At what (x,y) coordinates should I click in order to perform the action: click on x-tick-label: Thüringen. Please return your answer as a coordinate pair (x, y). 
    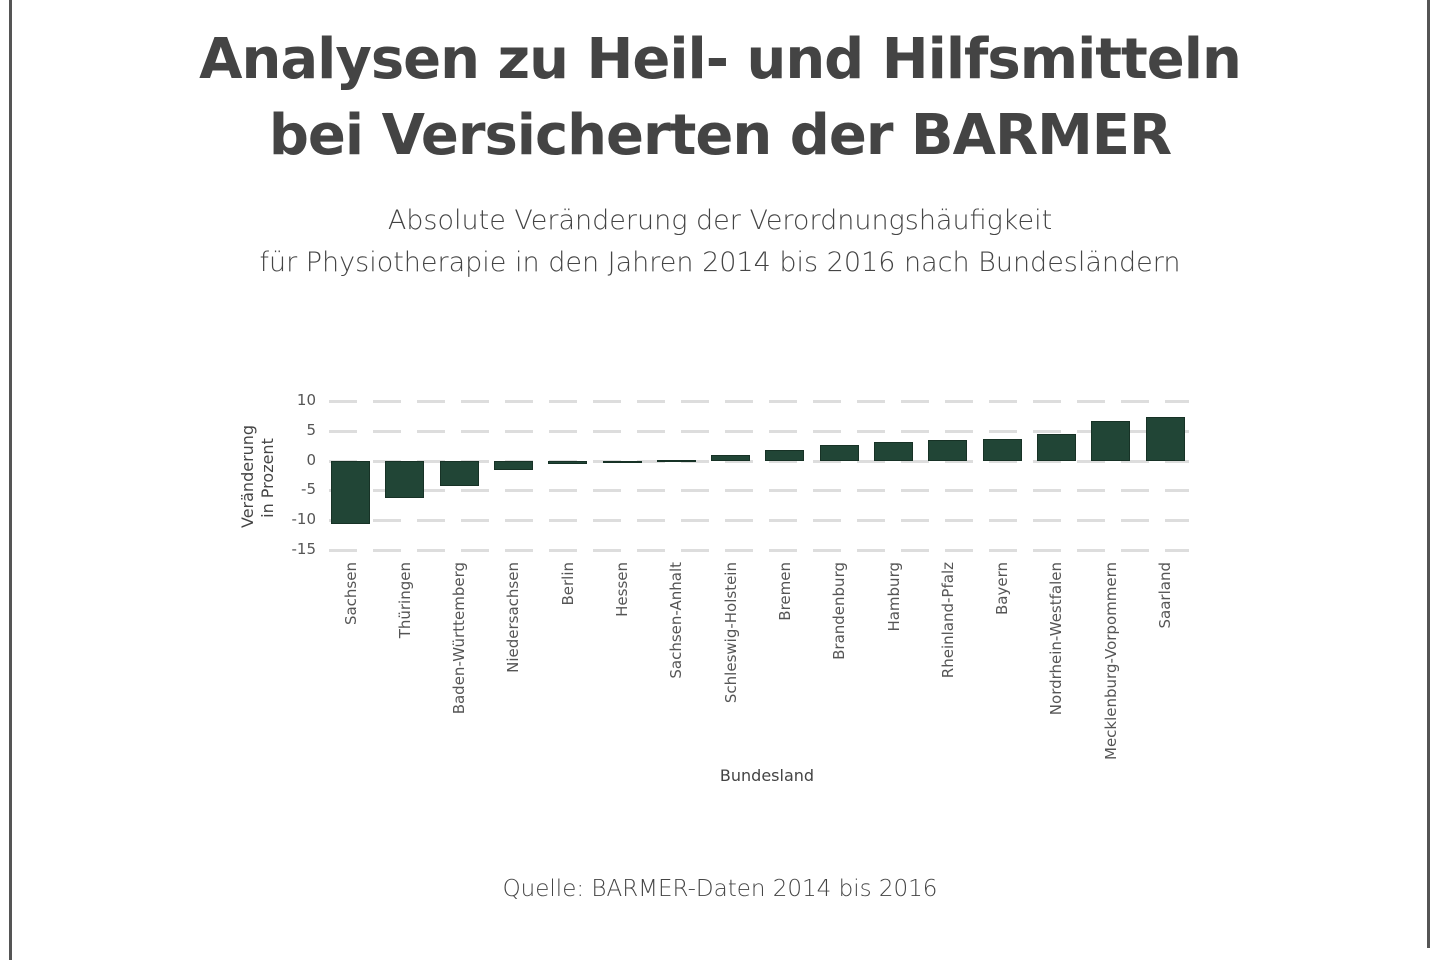
    Looking at the image, I should click on (404, 600).